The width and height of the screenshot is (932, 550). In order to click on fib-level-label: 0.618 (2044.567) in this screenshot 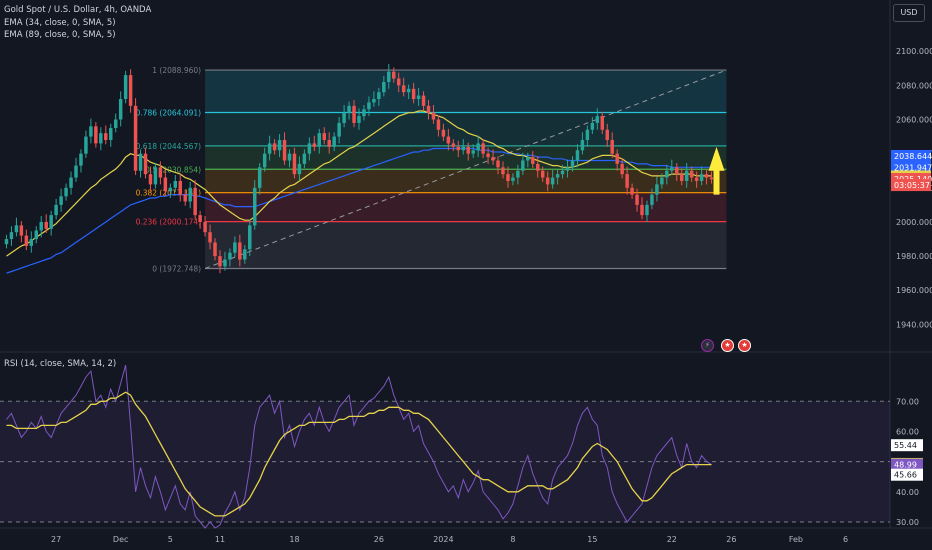, I will do `click(169, 146)`.